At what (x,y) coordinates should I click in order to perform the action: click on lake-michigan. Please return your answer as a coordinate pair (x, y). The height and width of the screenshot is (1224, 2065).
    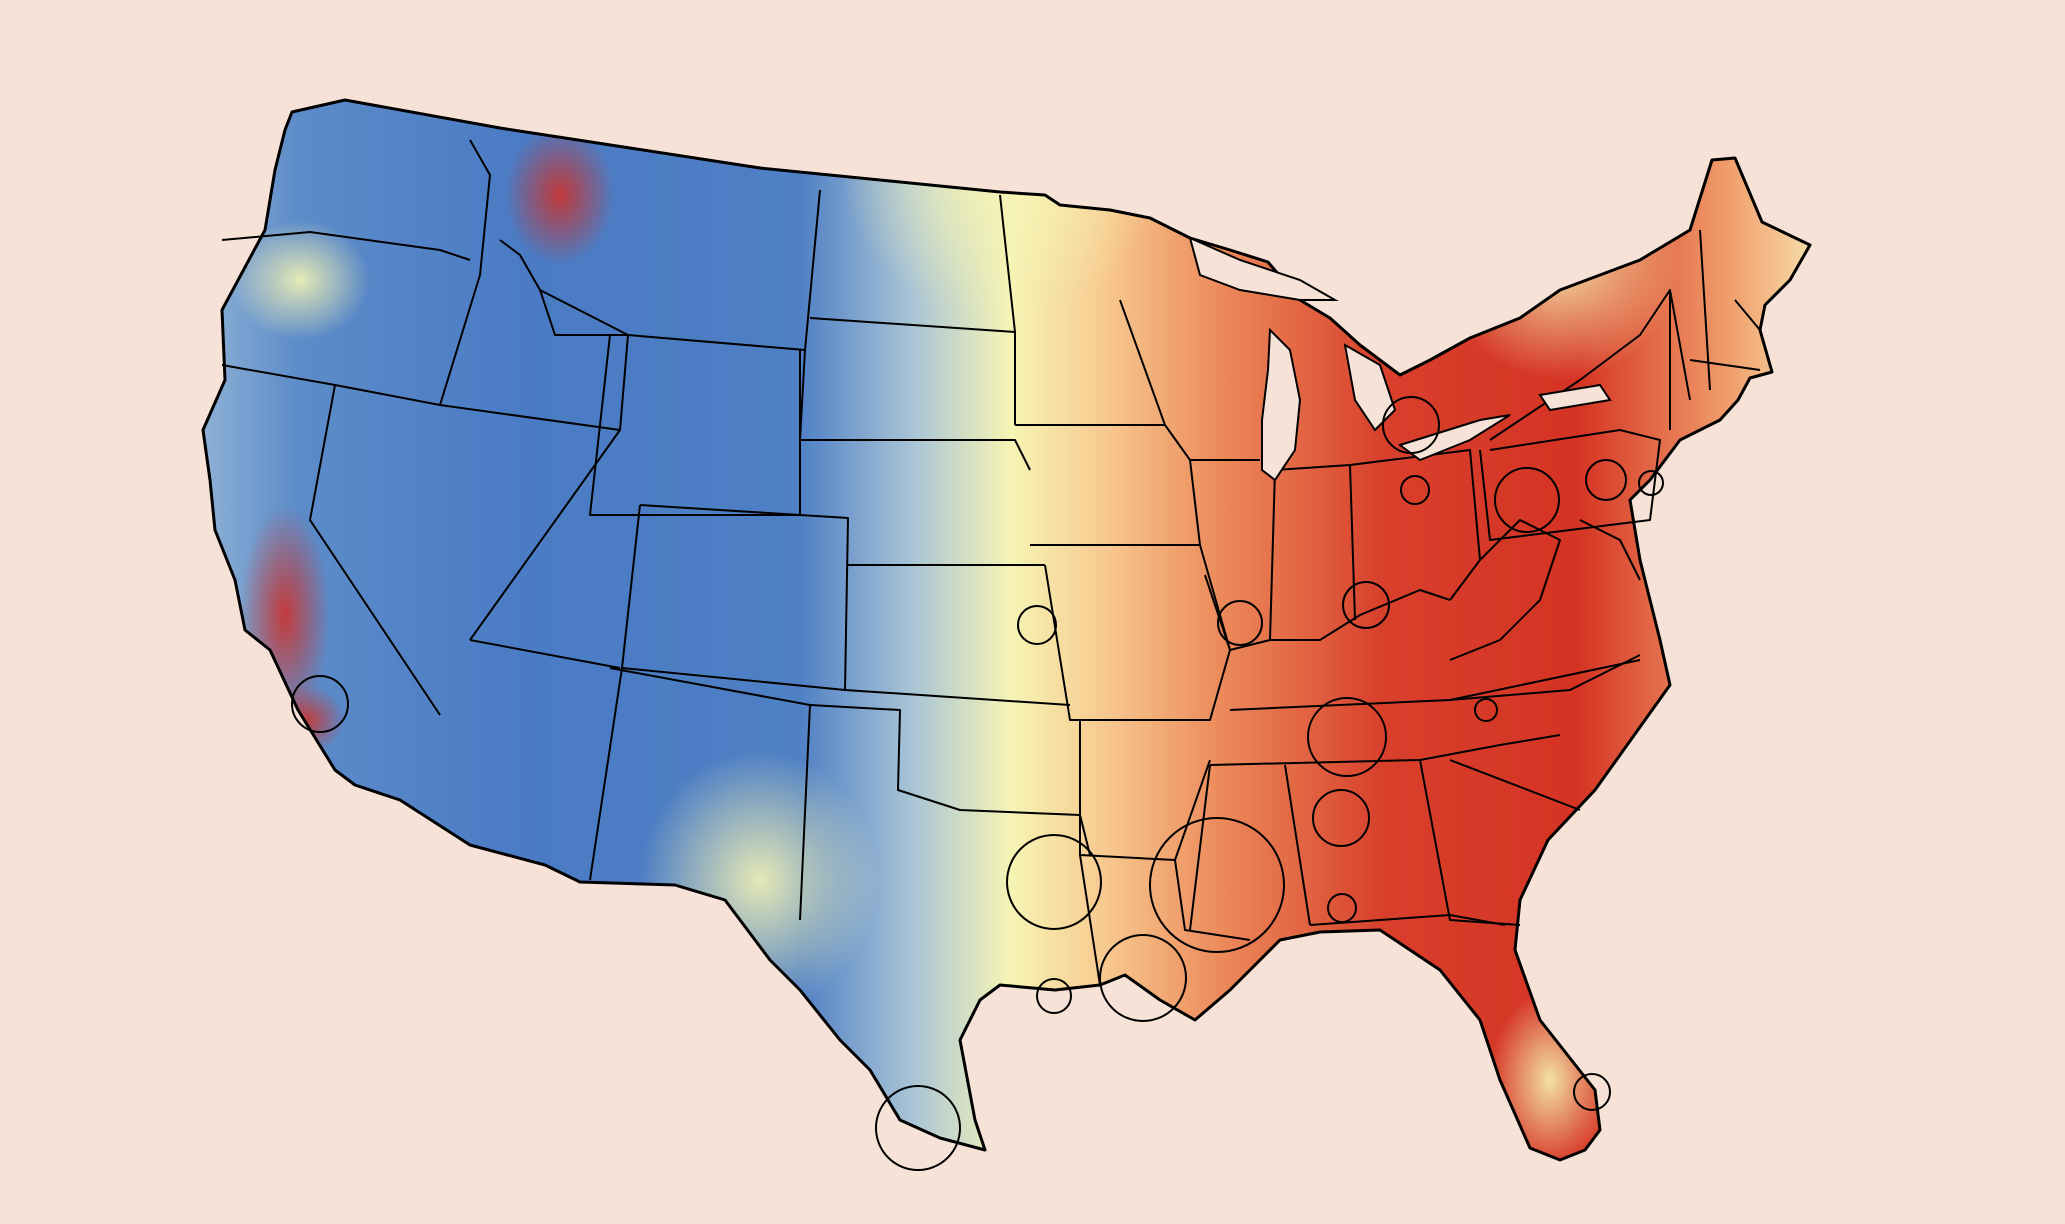
    Looking at the image, I should click on (1281, 404).